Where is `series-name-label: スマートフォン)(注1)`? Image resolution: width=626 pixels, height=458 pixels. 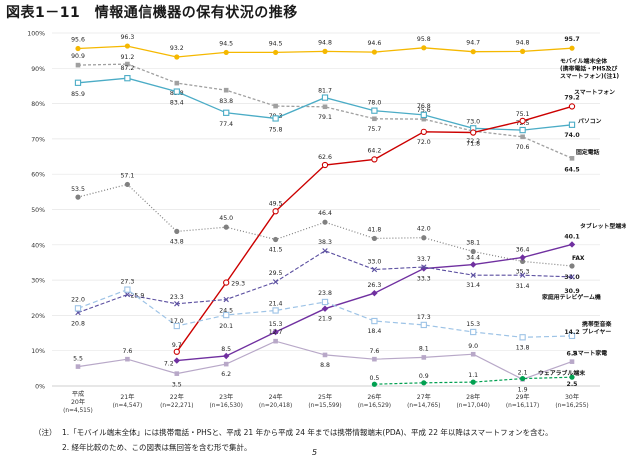
series-name-label: スマートフォン)(注1) is located at coordinates (589, 76).